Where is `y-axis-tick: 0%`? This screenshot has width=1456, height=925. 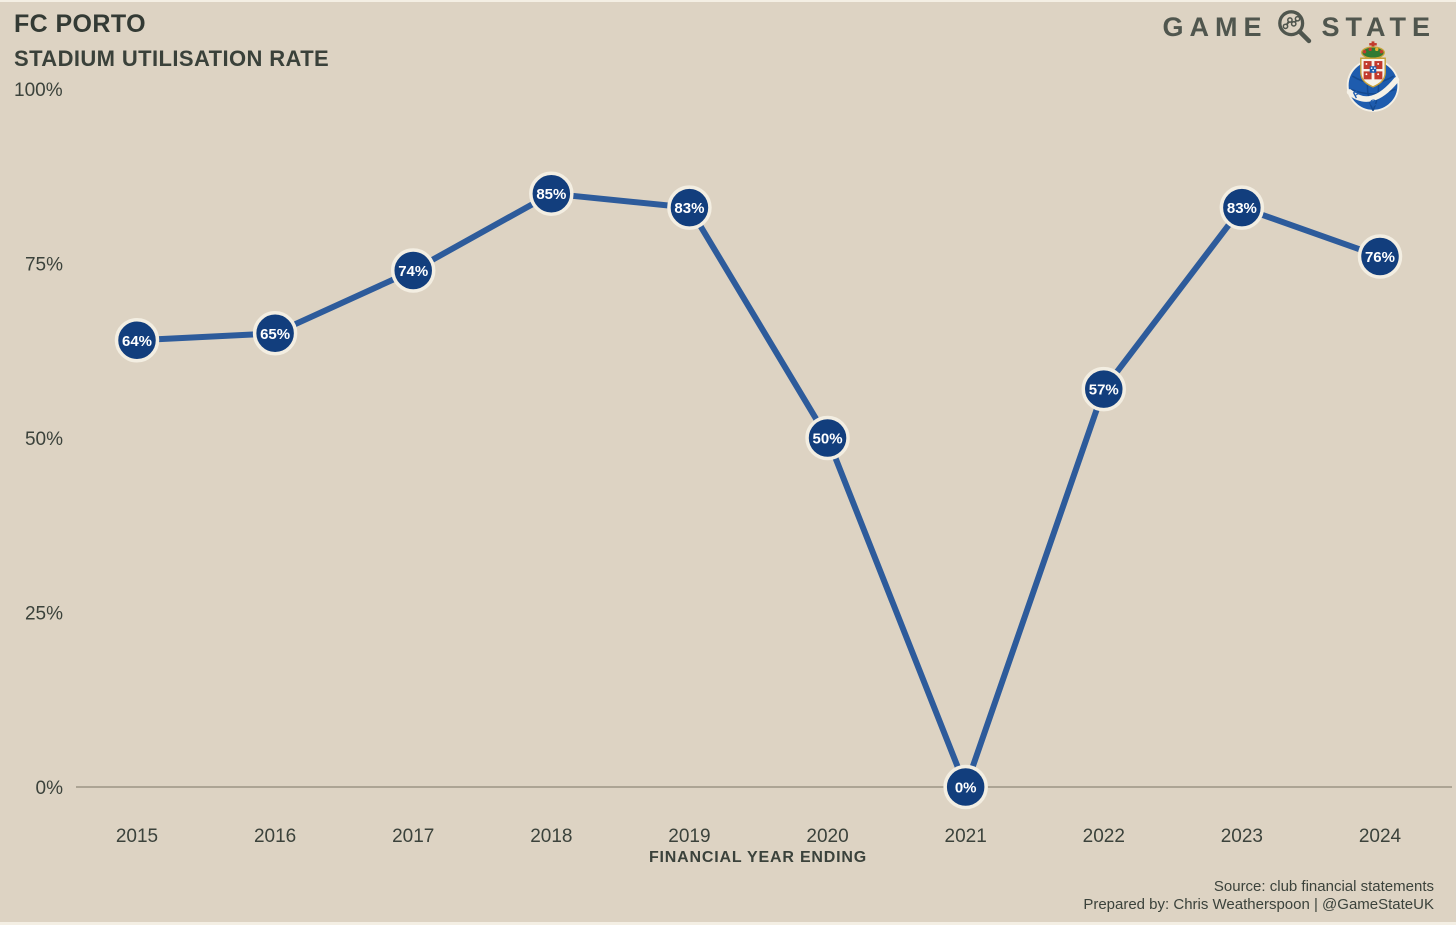
y-axis-tick: 0% is located at coordinates (50, 788).